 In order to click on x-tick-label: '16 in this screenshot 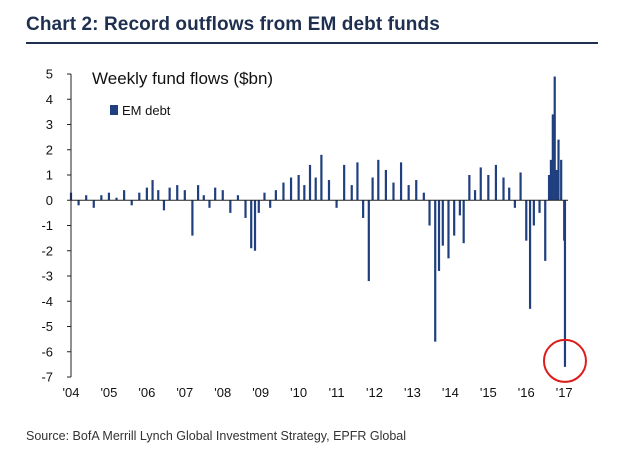, I will do `click(526, 392)`.